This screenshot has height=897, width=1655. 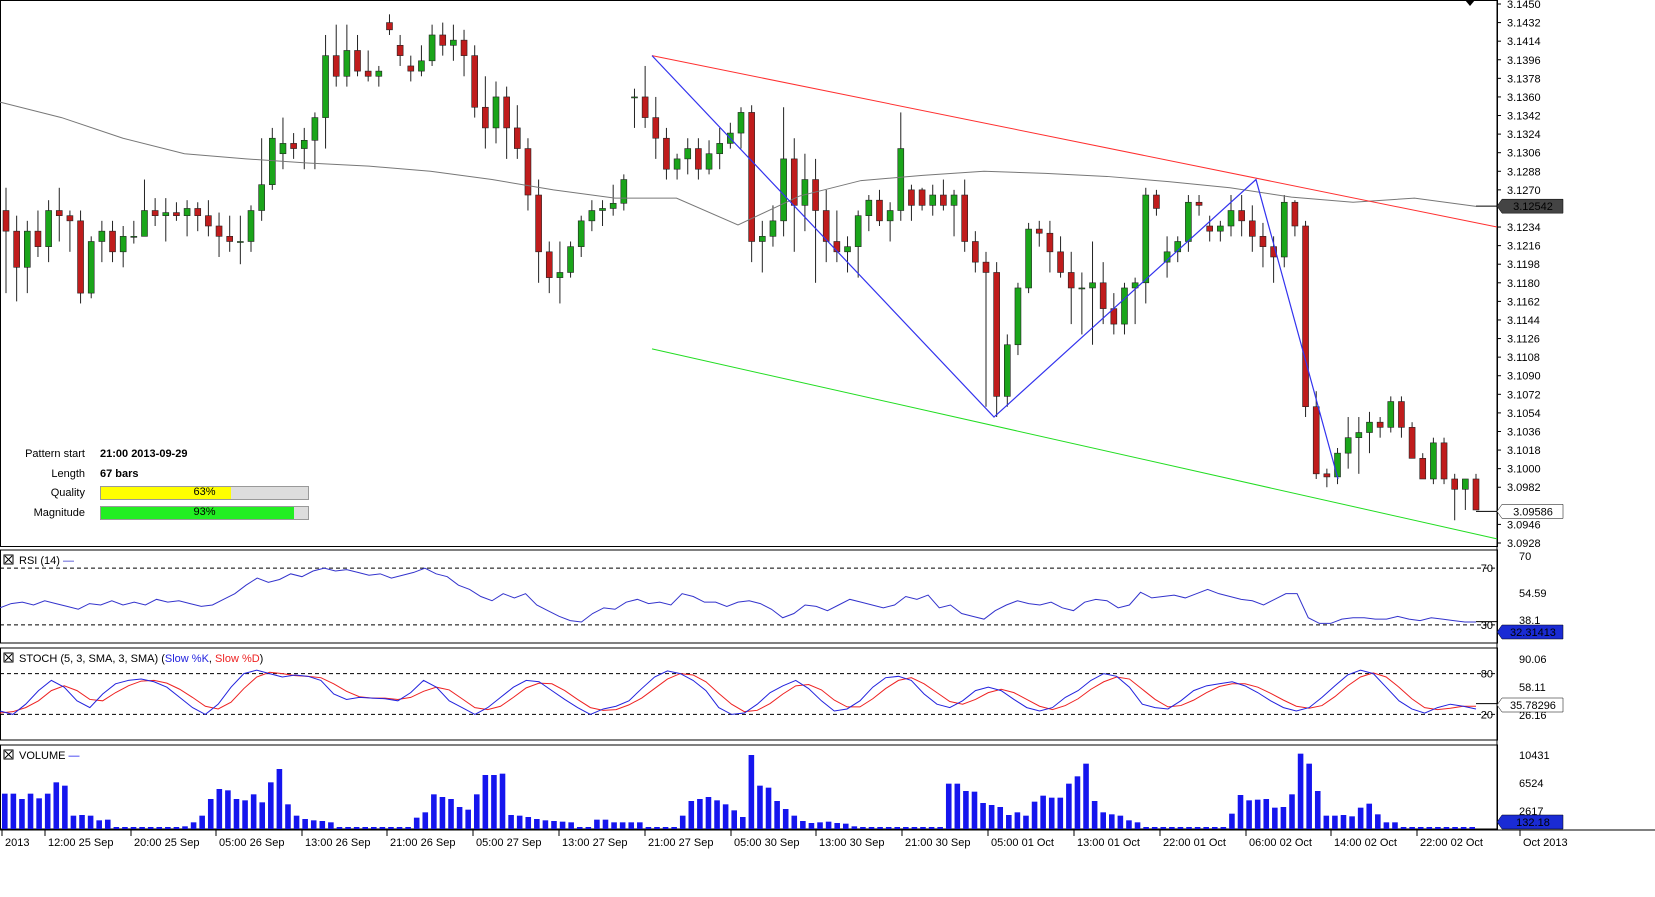 I want to click on stoch-current-tag: 35.78296, so click(x=1533, y=706).